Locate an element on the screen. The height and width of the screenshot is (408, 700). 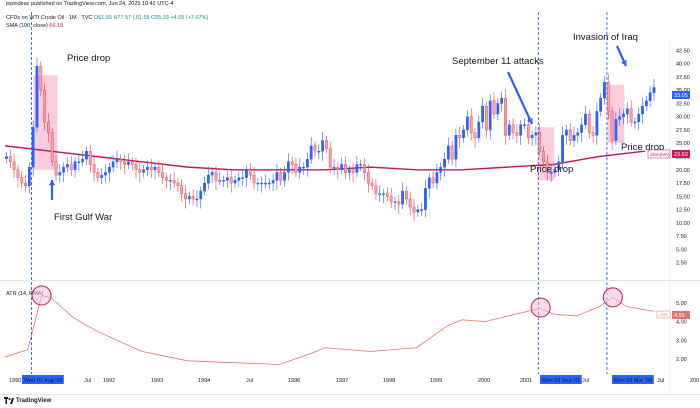
time-tick-label: 1994 is located at coordinates (204, 381).